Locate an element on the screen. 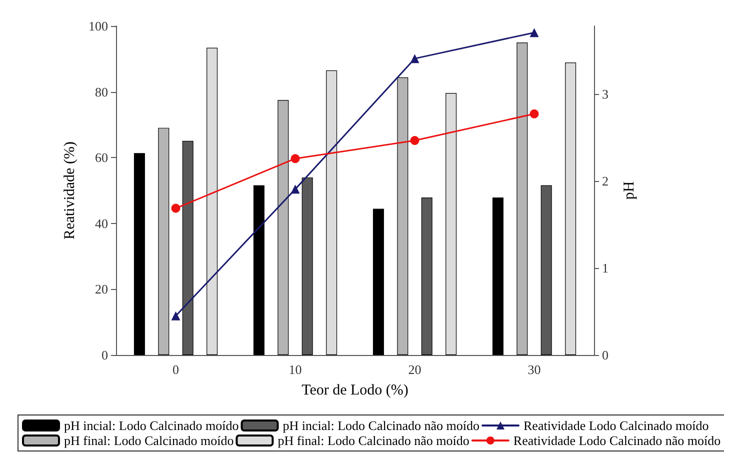 The image size is (732, 463). x-tick-label: 10 is located at coordinates (295, 369).